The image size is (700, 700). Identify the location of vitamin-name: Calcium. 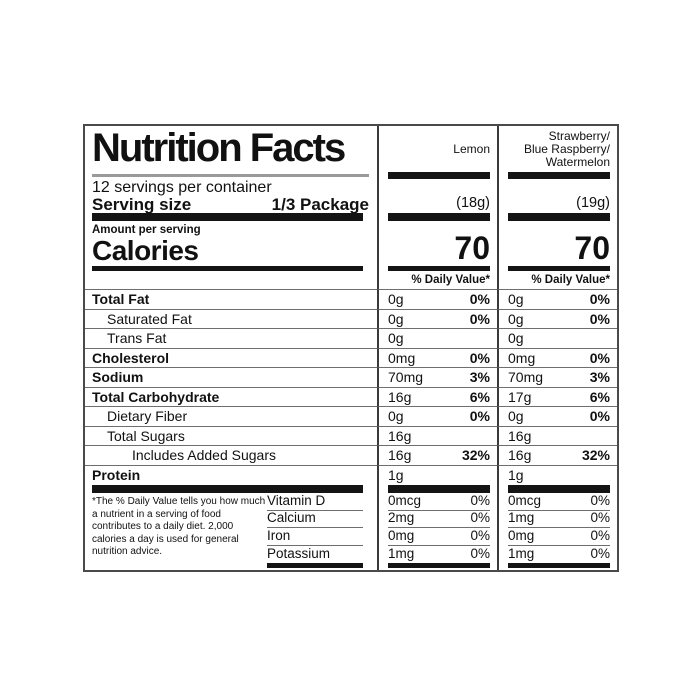
(315, 519).